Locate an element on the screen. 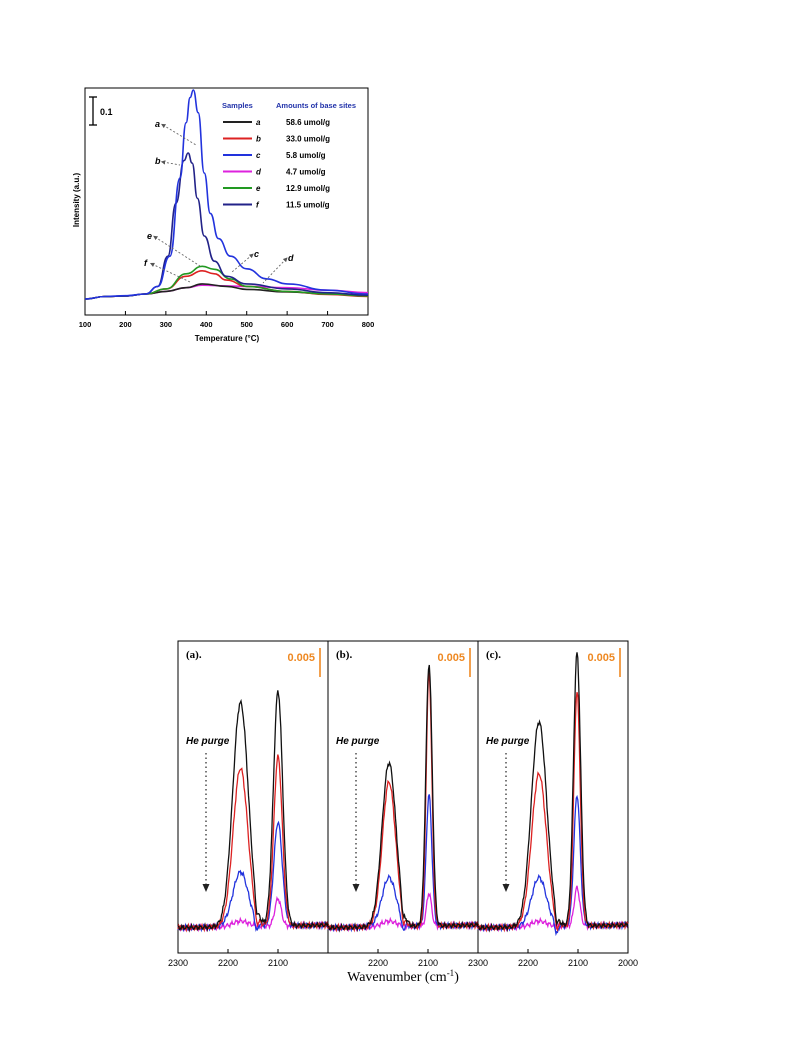 The image size is (793, 1057). tpd-y-axis-label: Intensity (a.u.) is located at coordinates (76, 200).